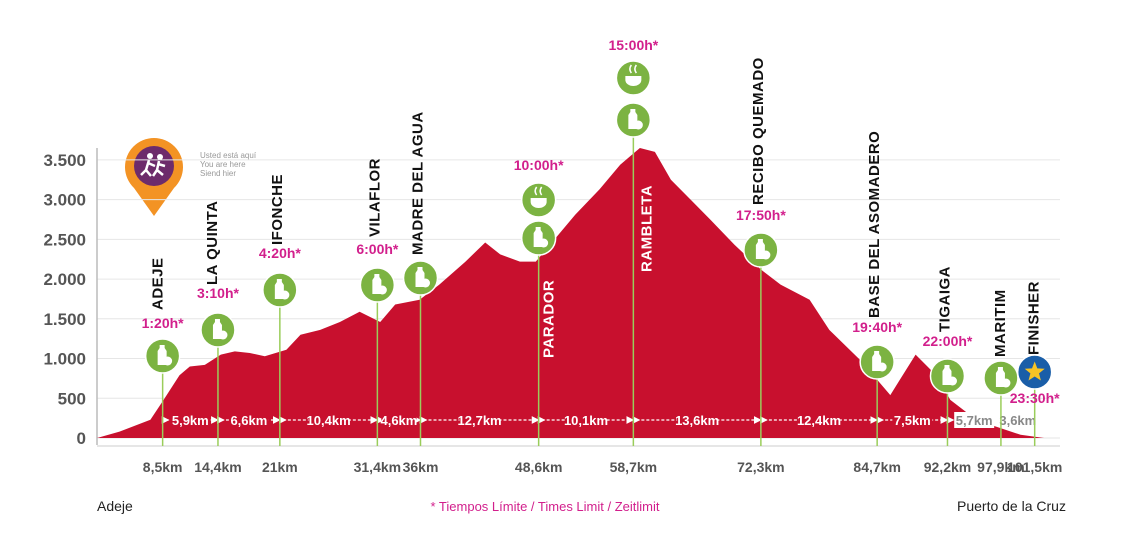 This screenshot has width=1127, height=558. What do you see at coordinates (1034, 467) in the screenshot?
I see `x-tick-label: 101,5km` at bounding box center [1034, 467].